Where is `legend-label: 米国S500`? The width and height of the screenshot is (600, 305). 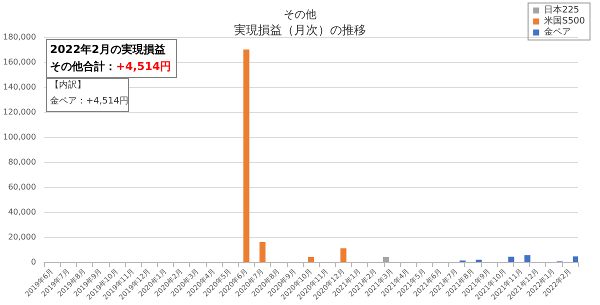 legend-label: 米国S500 is located at coordinates (565, 21).